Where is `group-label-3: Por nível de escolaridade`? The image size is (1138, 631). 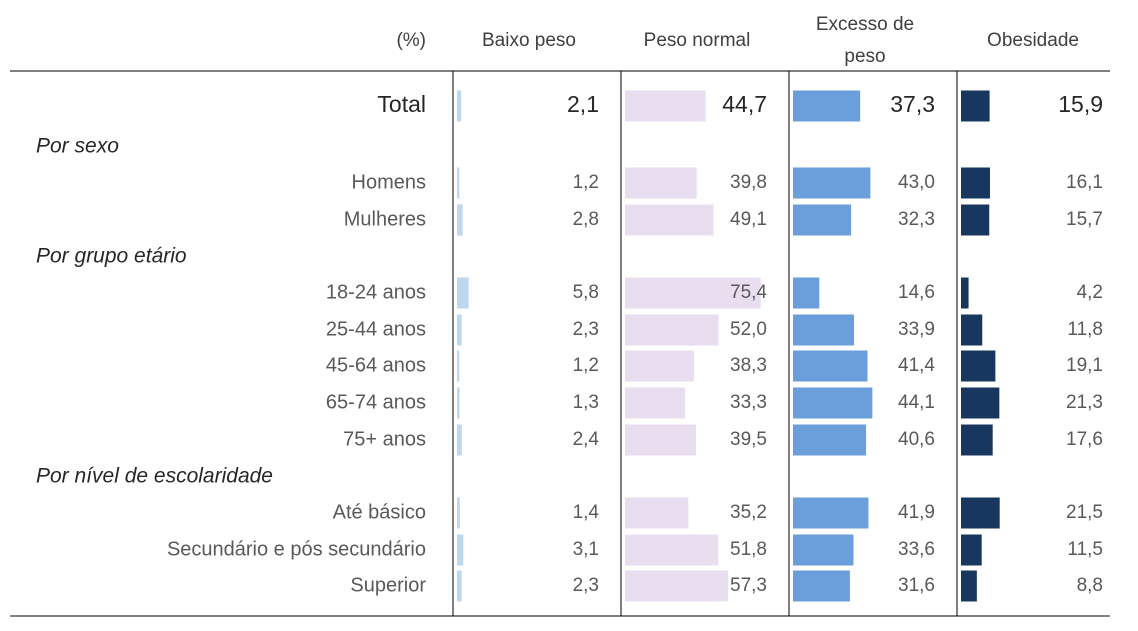 group-label-3: Por nível de escolaridade is located at coordinates (154, 476).